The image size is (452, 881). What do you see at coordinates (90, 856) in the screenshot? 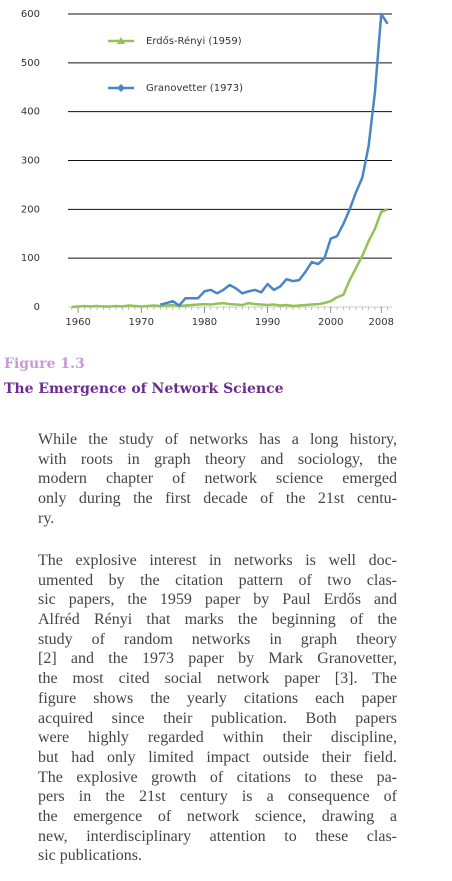
I see `text-line: sic publications.` at bounding box center [90, 856].